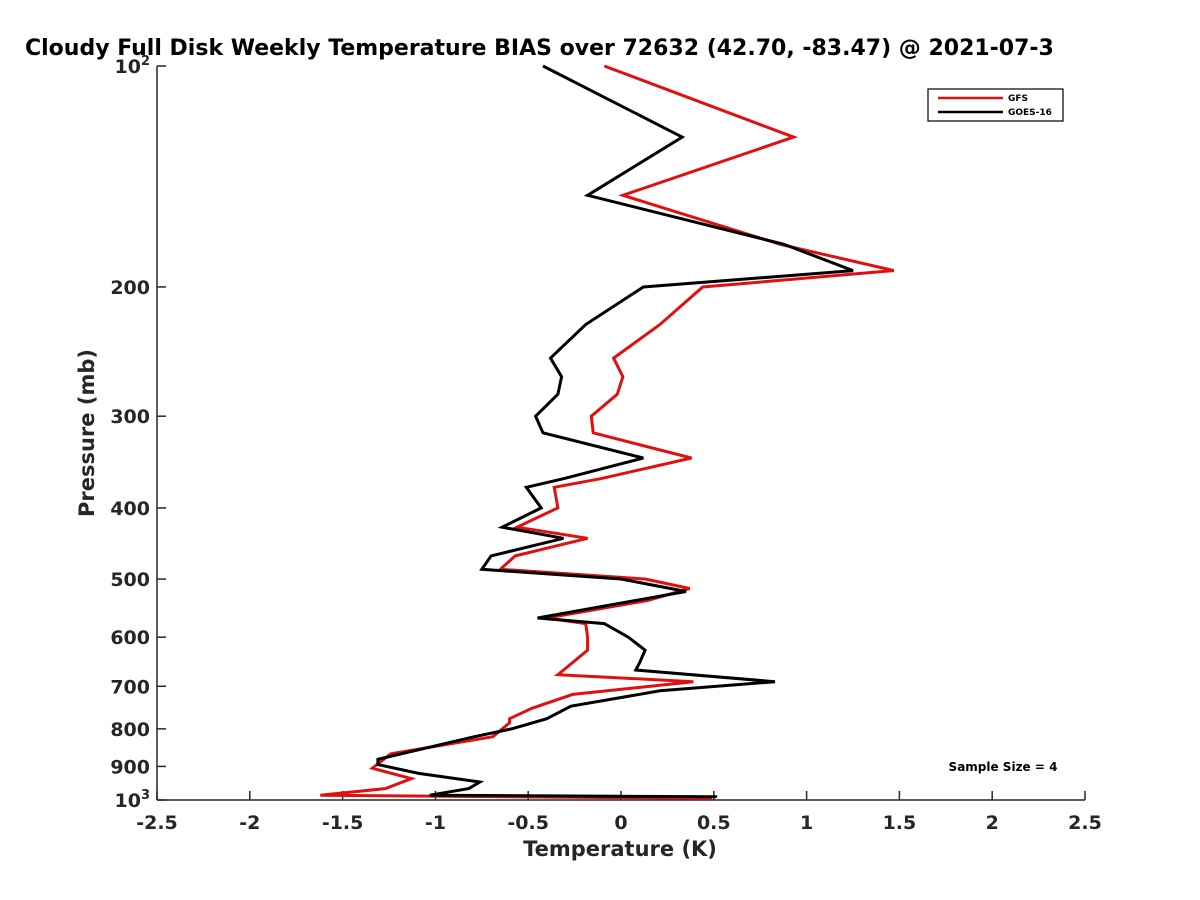 The image size is (1200, 900). Describe the element at coordinates (528, 823) in the screenshot. I see `x-tick-label: -0.5` at that location.